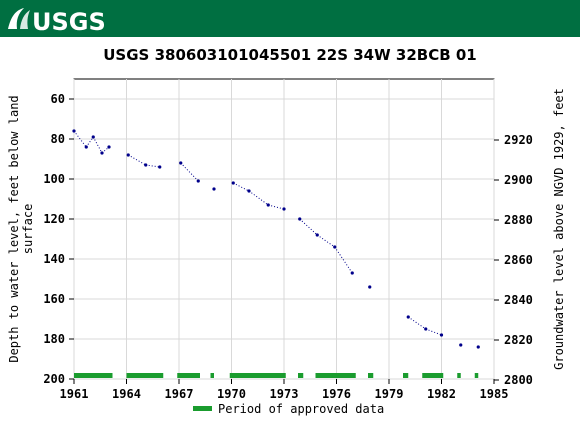 Image resolution: width=580 pixels, height=430 pixels. Describe the element at coordinates (202, 408) in the screenshot. I see `legend-swatch` at that location.